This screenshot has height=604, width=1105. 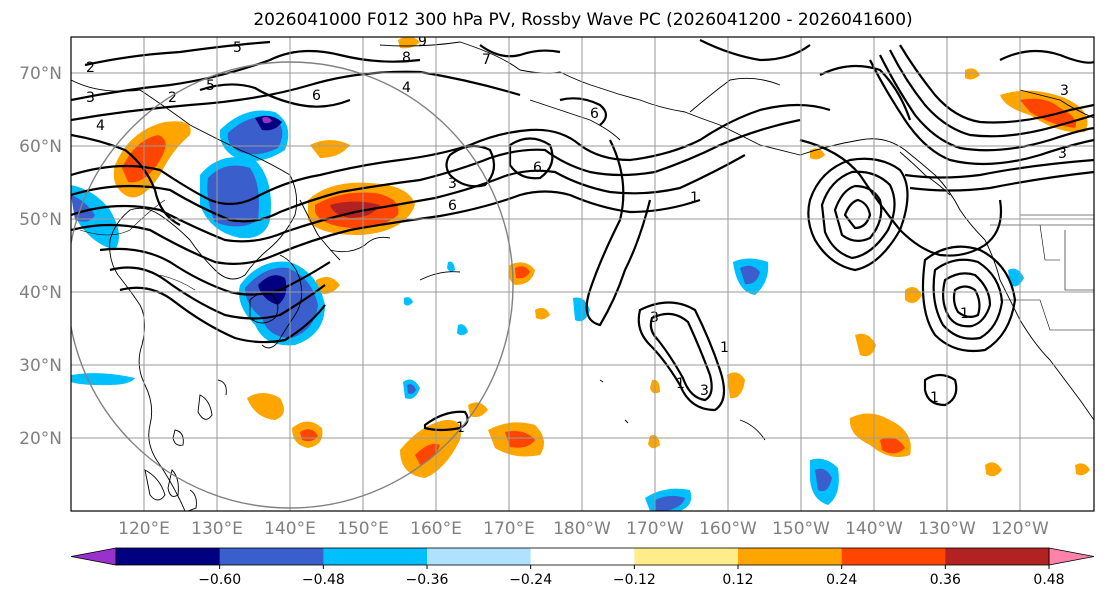 I want to click on latitude-labels: 70°N 60°N 50°N 40°N 30°N 20°N, so click(x=40, y=256).